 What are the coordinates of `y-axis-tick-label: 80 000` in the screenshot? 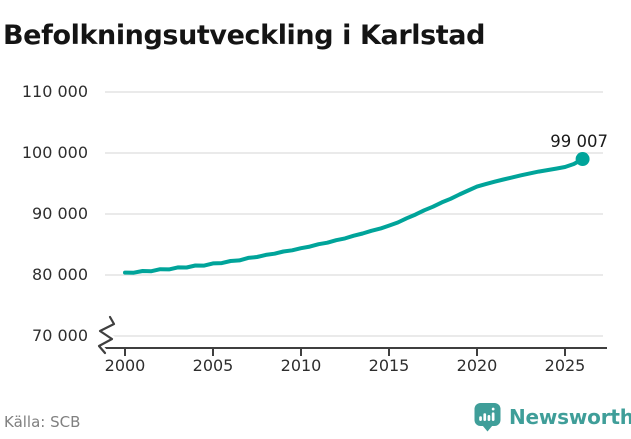 It's located at (60, 274).